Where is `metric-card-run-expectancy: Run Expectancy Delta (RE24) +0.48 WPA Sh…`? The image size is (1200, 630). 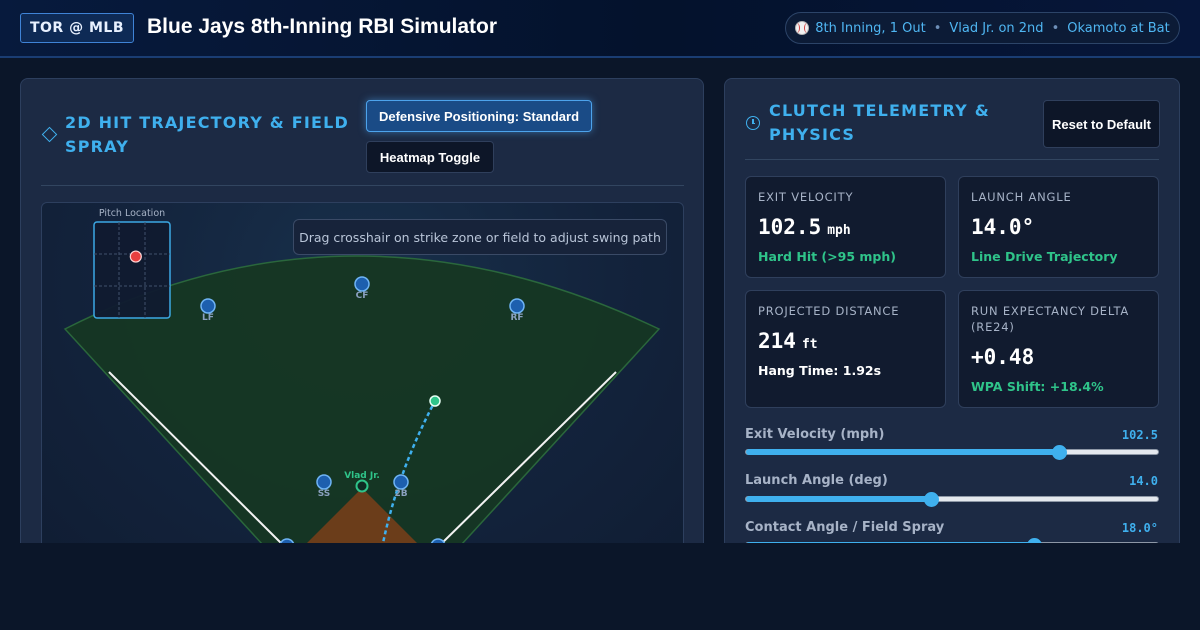 metric-card-run-expectancy: Run Expectancy Delta (RE24) +0.48 WPA Sh… is located at coordinates (1058, 349).